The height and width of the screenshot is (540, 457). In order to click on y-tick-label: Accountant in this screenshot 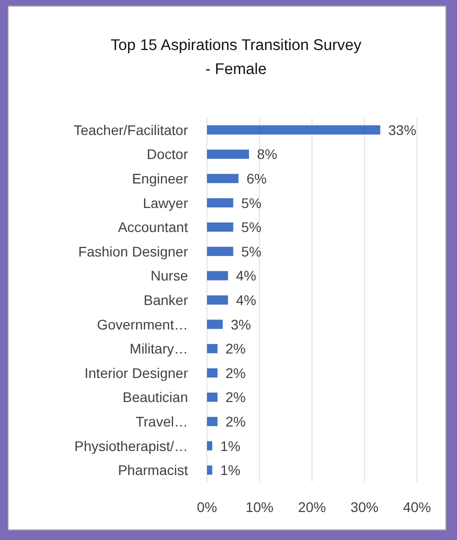, I will do `click(153, 227)`.